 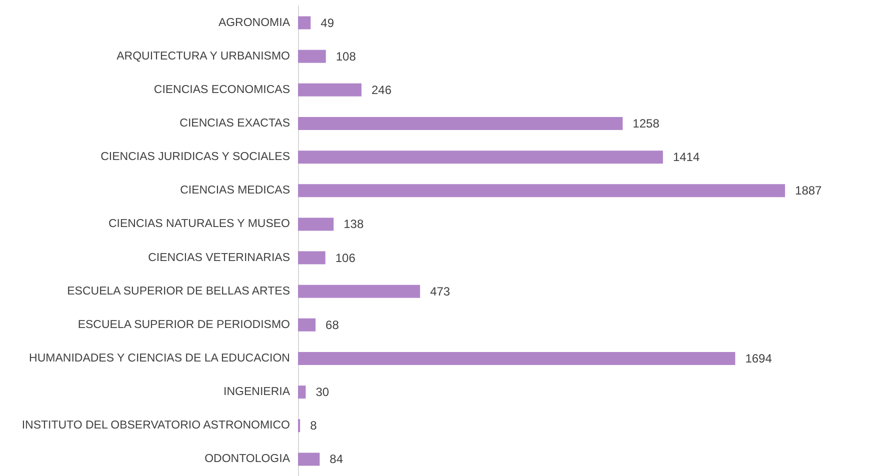 I want to click on y-tick-label: ESCUELA SUPERIOR DE PERIODISMO, so click(x=184, y=324).